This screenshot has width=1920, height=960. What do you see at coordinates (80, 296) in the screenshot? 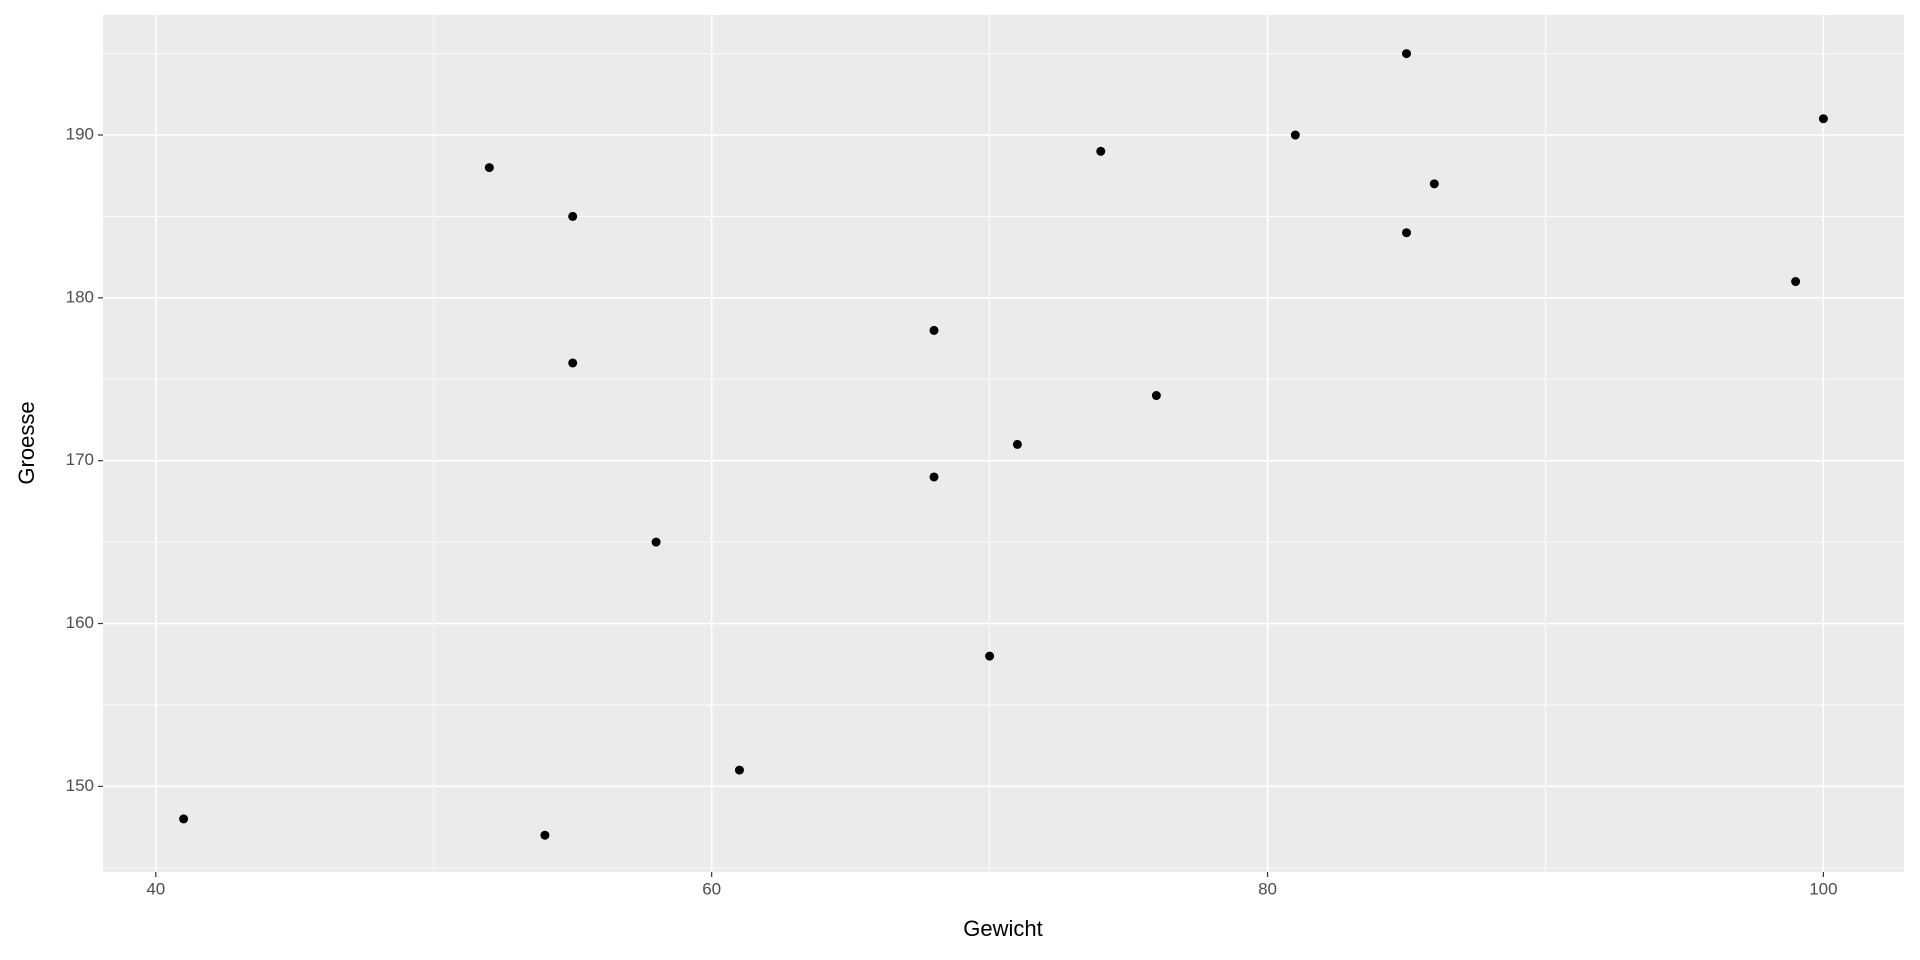
I see `y-tick-label: 180` at bounding box center [80, 296].